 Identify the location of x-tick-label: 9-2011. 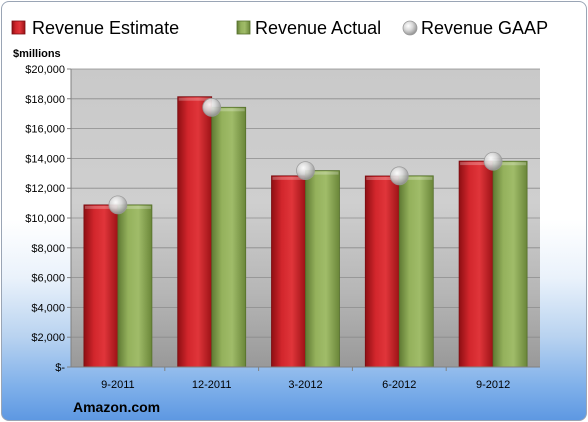
(117, 385).